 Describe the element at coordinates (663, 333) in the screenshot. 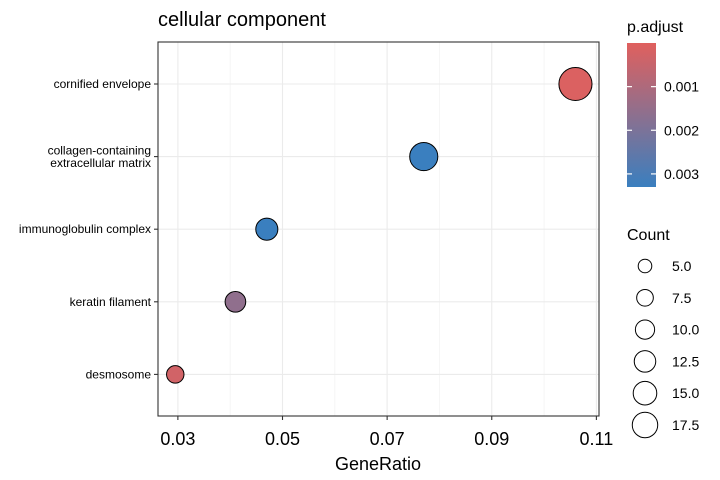

I see `size-legend: Count 5.0 7.5 10.0 12.5 15.0 17.5` at that location.